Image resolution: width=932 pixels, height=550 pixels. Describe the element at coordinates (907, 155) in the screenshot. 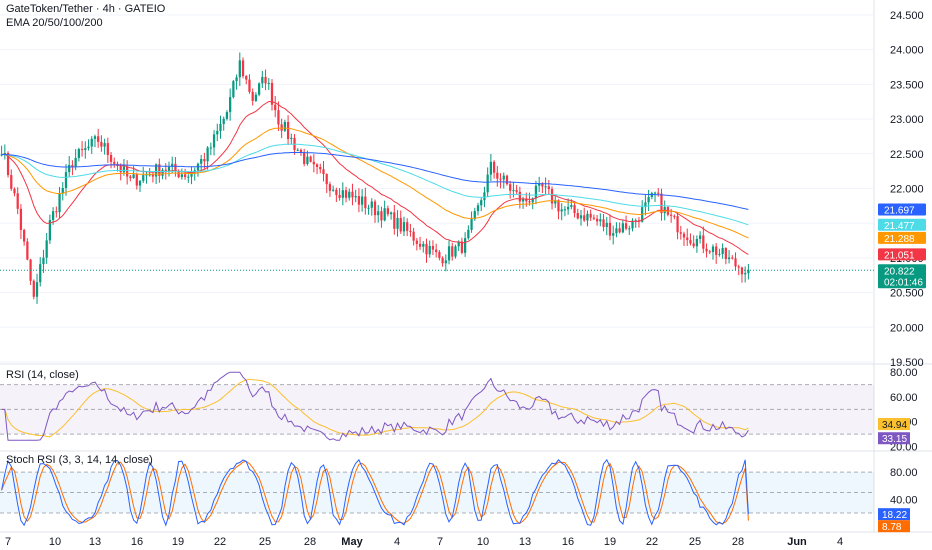

I see `price-tick-label: 22.500` at that location.